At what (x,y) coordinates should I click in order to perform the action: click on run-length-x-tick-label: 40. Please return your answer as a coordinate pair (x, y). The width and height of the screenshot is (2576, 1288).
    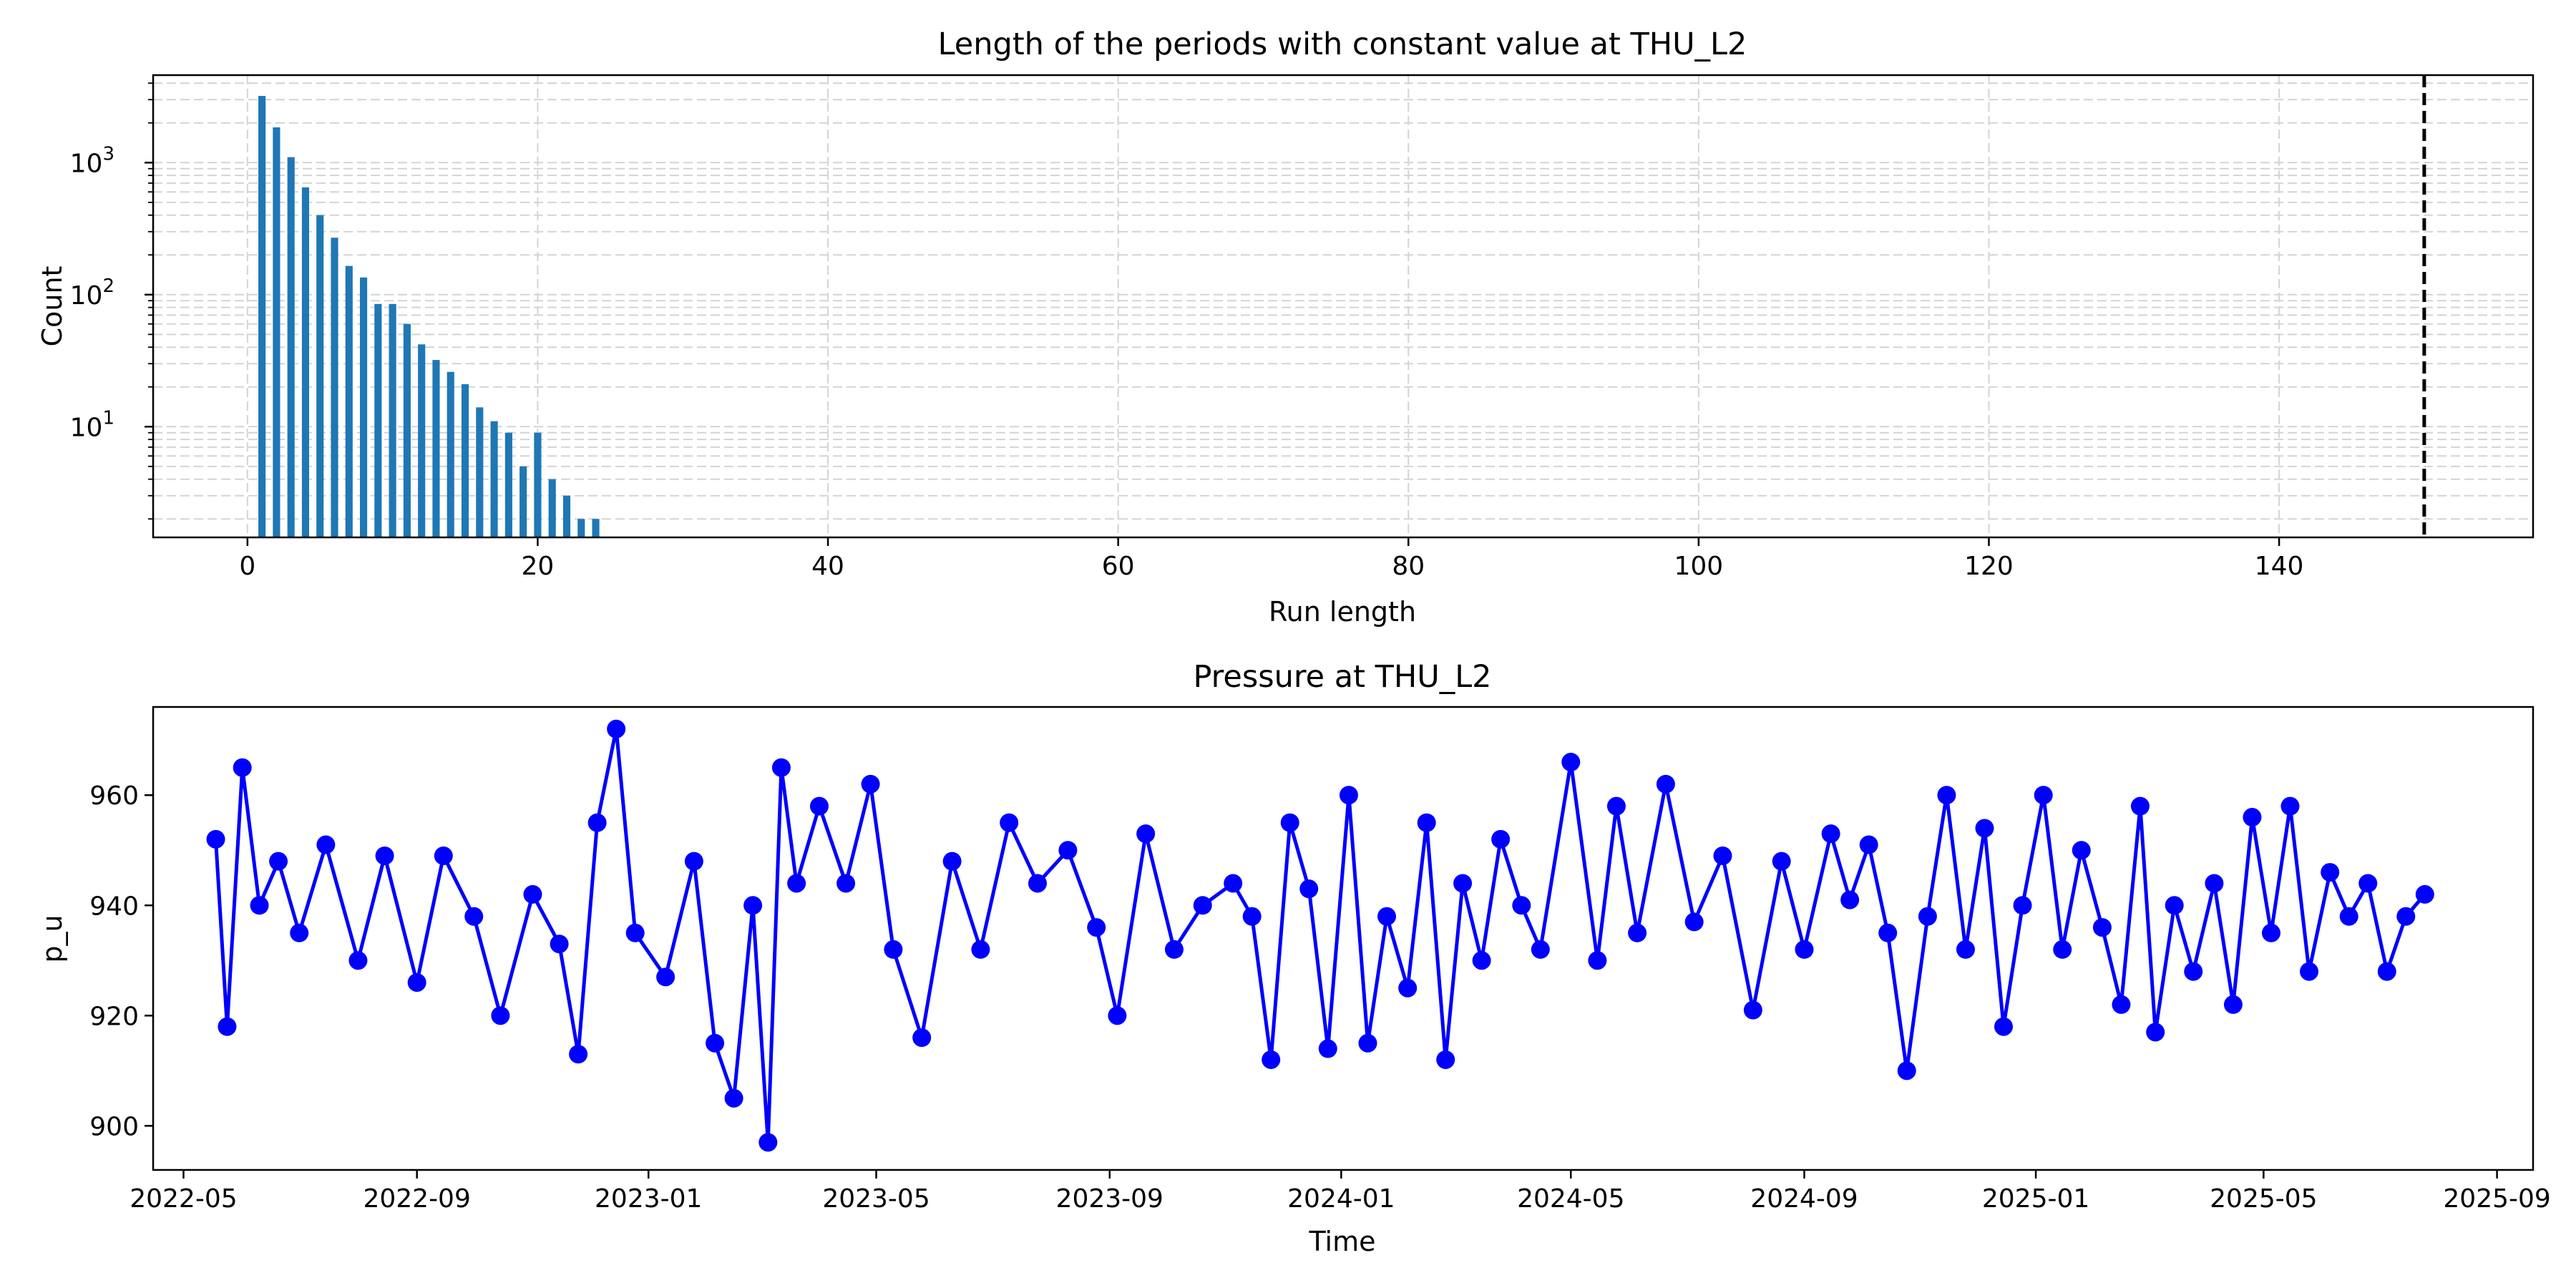
    Looking at the image, I should click on (827, 566).